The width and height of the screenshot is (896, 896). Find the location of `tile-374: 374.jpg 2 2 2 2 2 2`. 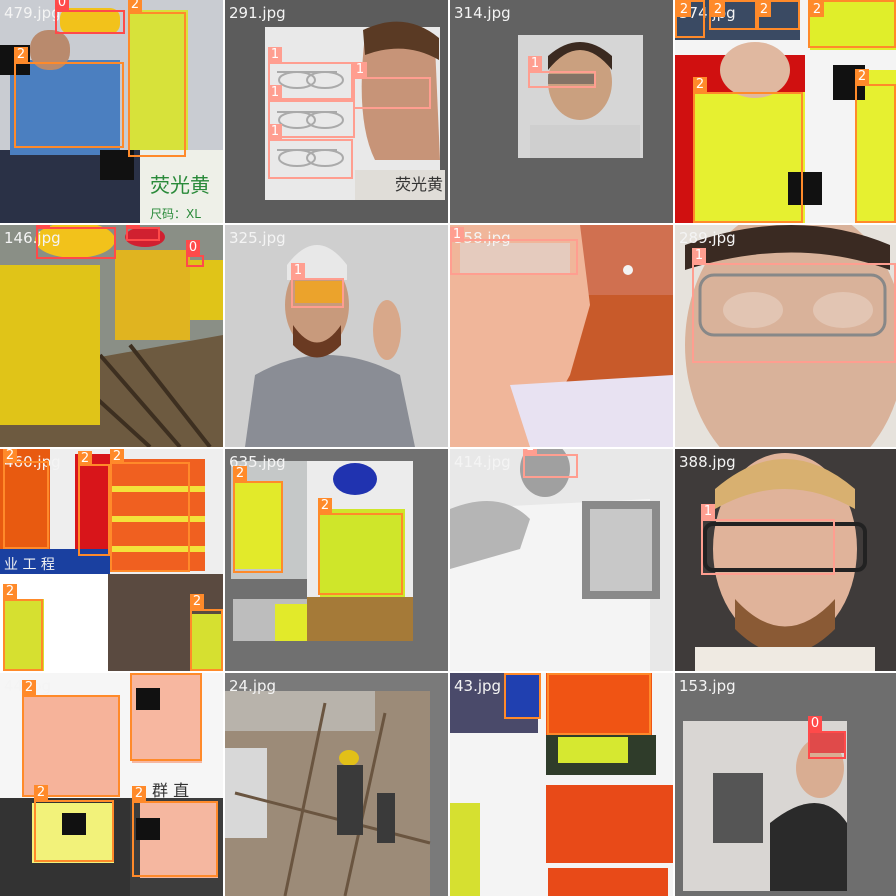

tile-374: 374.jpg 2 2 2 2 2 2 is located at coordinates (785, 111).